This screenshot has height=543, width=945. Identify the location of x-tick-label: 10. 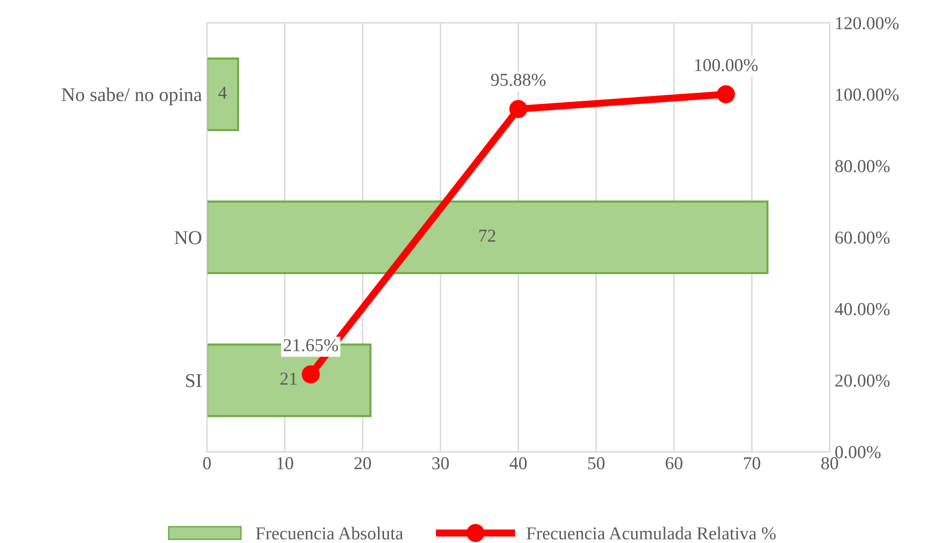
(285, 463).